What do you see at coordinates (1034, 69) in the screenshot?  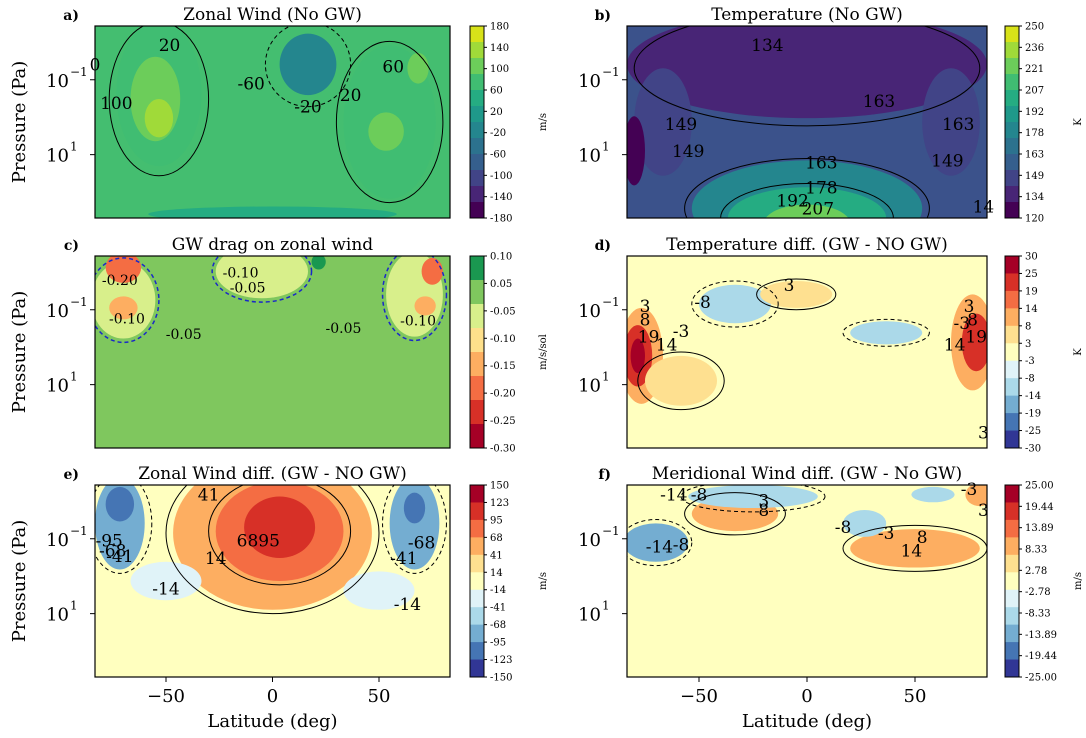 I see `colorbar-tick-label: 221` at bounding box center [1034, 69].